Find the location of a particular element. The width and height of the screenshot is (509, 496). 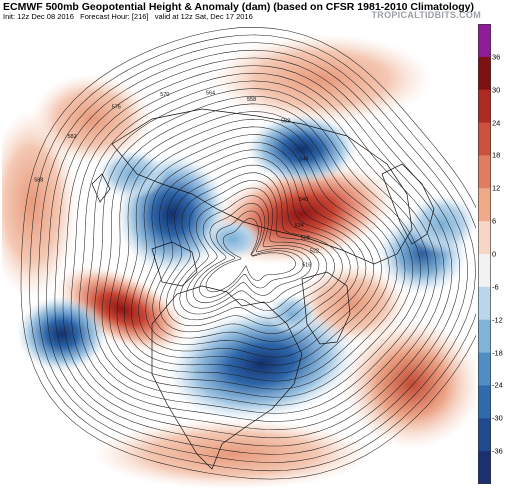

colorbar-tick-label: -30 is located at coordinates (497, 418).